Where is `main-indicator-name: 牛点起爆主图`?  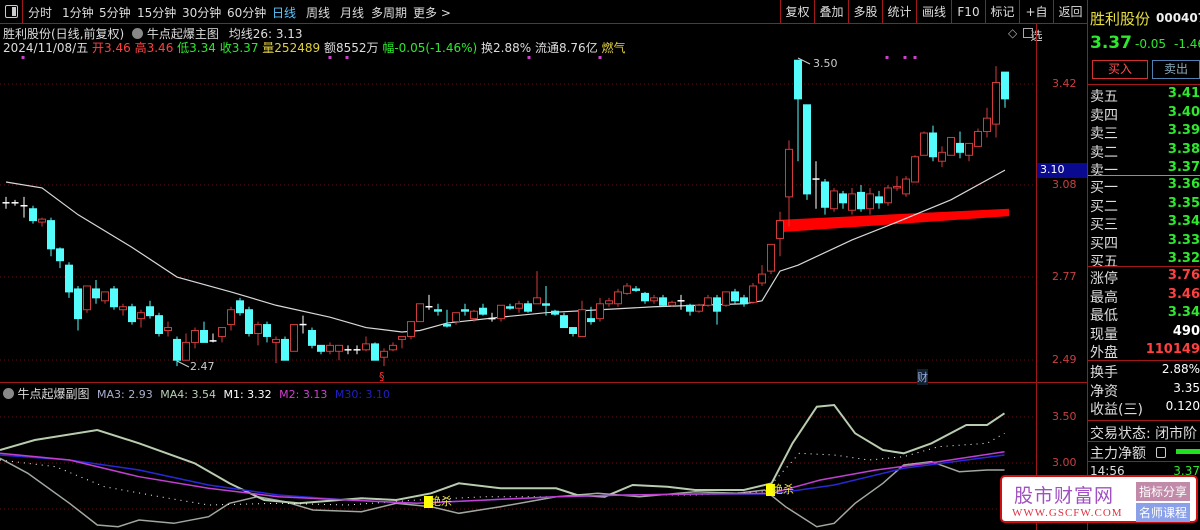 main-indicator-name: 牛点起爆主图 is located at coordinates (182, 34).